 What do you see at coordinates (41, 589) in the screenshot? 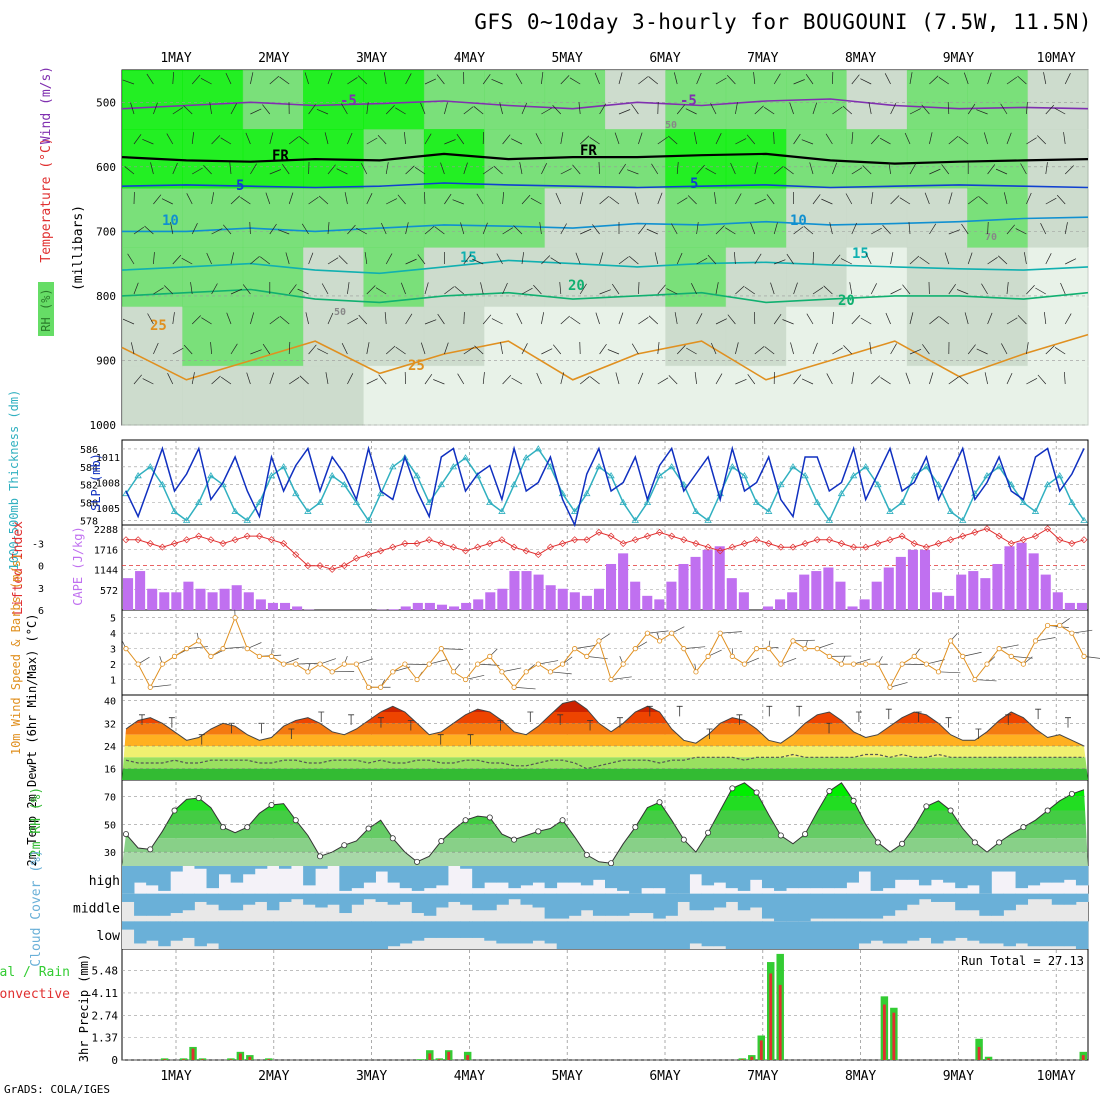
I see `li-tick: 3` at bounding box center [41, 589].